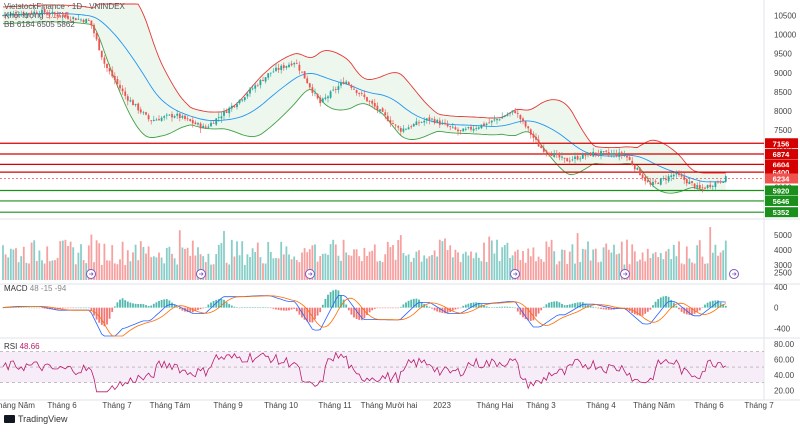  Describe the element at coordinates (16, 288) in the screenshot. I see `macd-legend-label: MACD` at that location.